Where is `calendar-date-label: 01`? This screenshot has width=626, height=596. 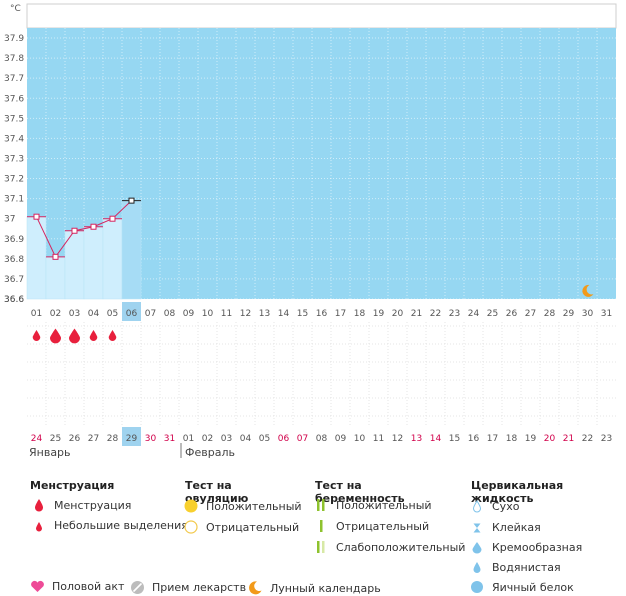 calendar-date-label: 01 is located at coordinates (188, 439).